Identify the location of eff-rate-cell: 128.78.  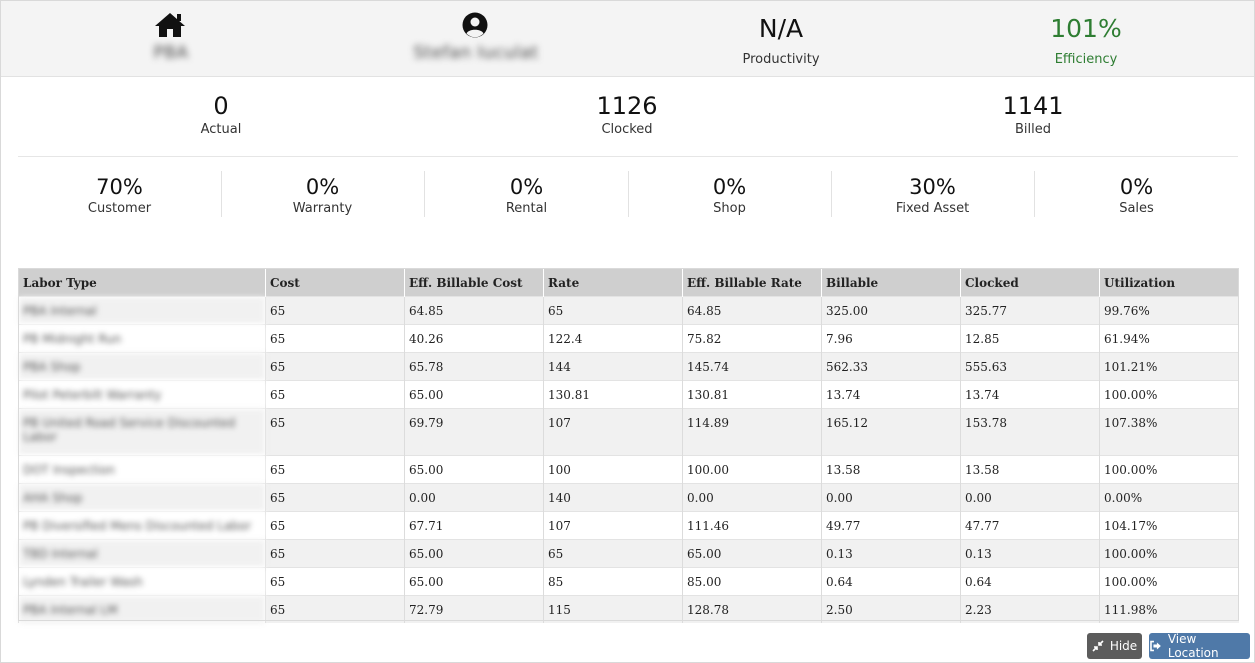
(752, 609).